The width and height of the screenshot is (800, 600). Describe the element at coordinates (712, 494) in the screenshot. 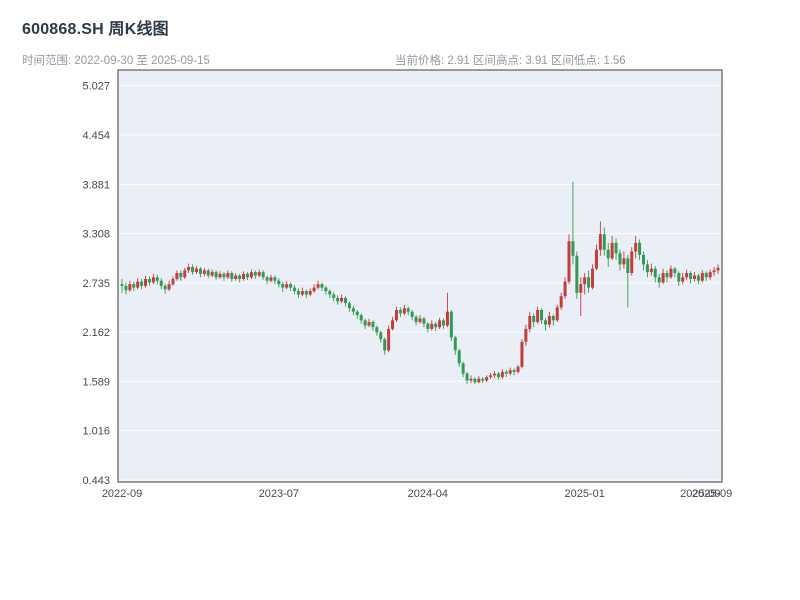

I see `x-tick-label: 2025-09` at that location.